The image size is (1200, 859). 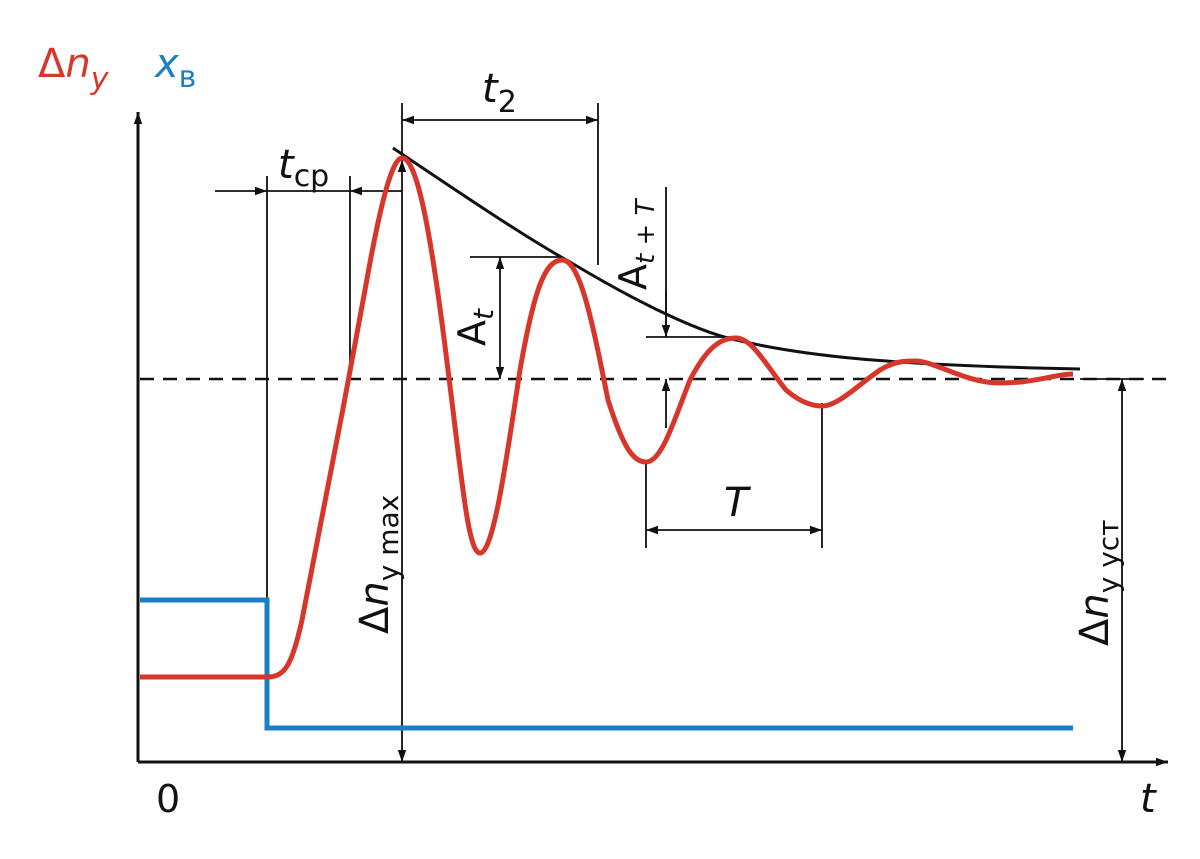 I want to click on time-axis-label: t, so click(x=1148, y=799).